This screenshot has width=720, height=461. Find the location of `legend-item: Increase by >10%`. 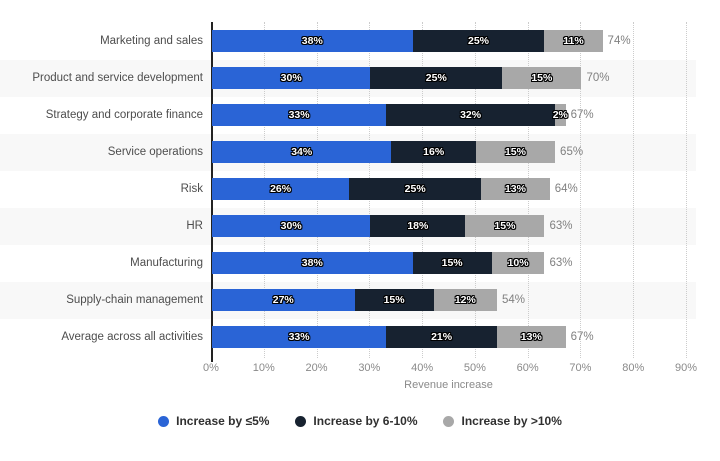

legend-item: Increase by >10% is located at coordinates (502, 421).